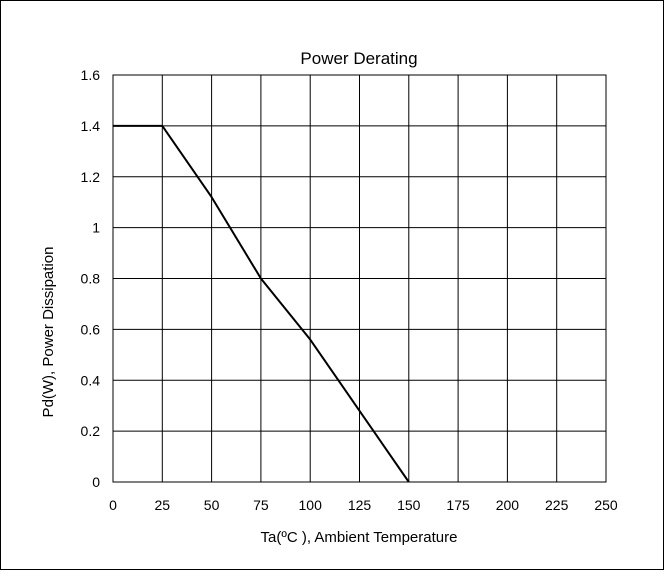  Describe the element at coordinates (557, 505) in the screenshot. I see `x-tick-label: 225` at that location.